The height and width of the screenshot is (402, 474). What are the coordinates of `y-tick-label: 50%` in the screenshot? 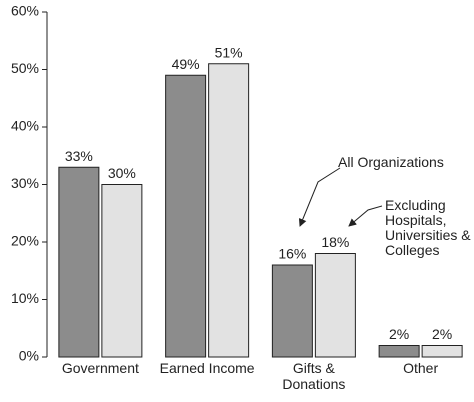 It's located at (25, 68).